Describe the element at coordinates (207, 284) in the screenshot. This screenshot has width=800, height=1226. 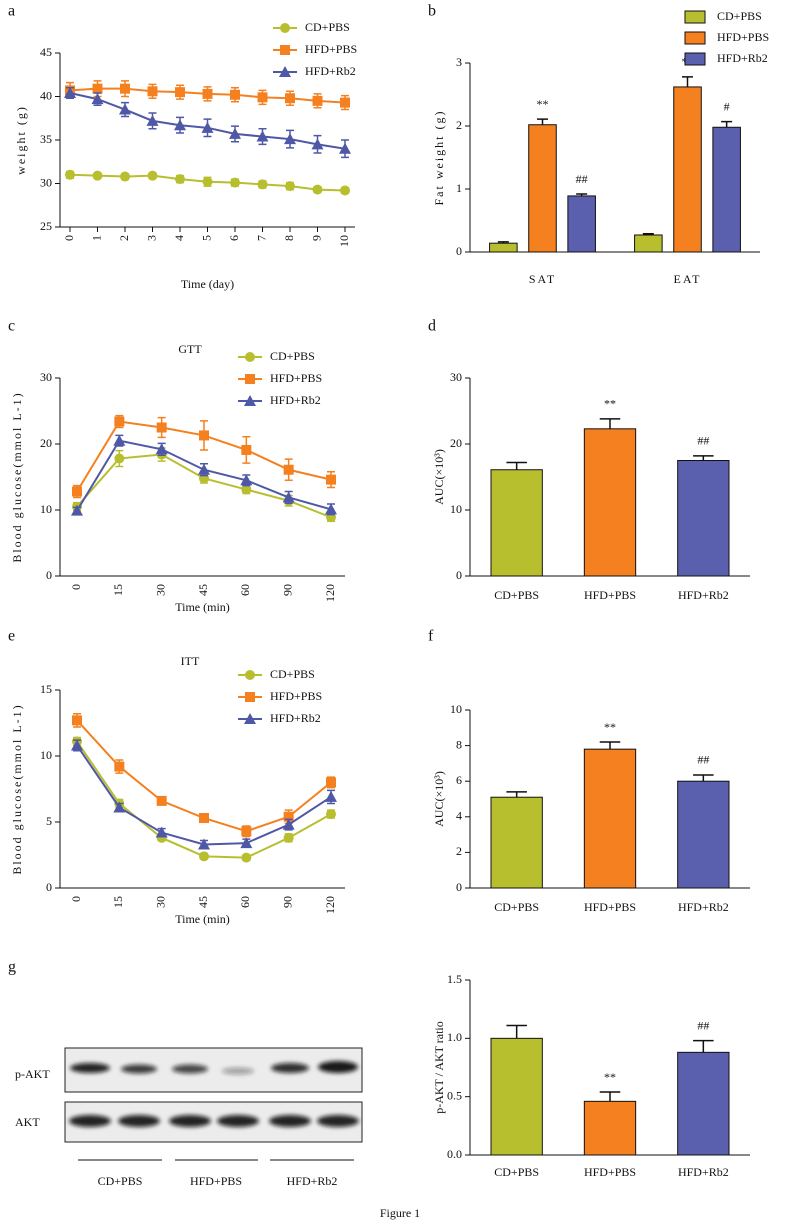
I see `x-axis-label: Time (day)` at that location.